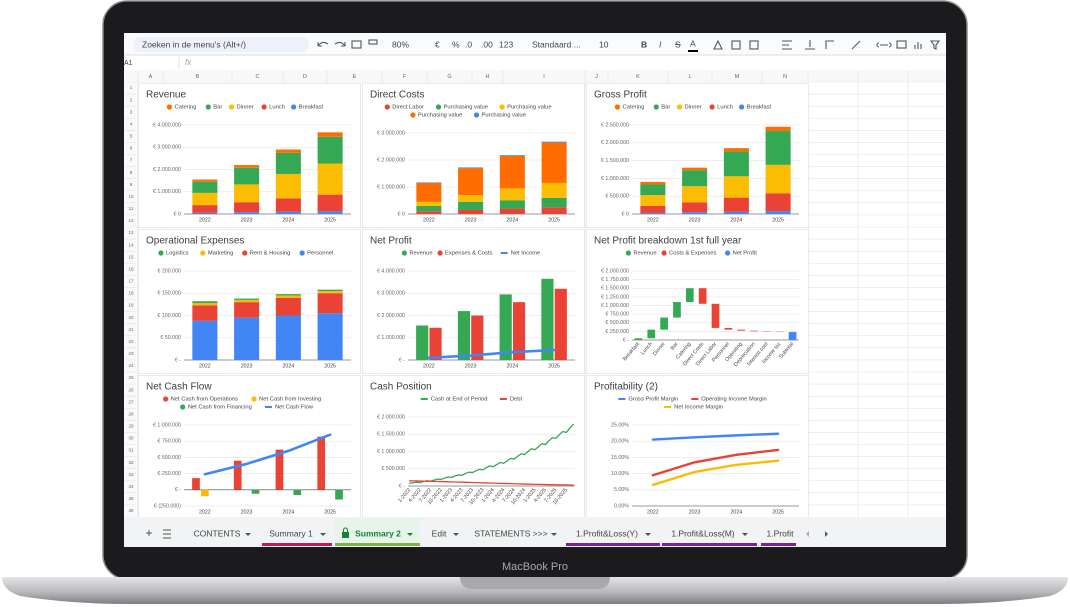  I want to click on scroll-left, so click(807, 534).